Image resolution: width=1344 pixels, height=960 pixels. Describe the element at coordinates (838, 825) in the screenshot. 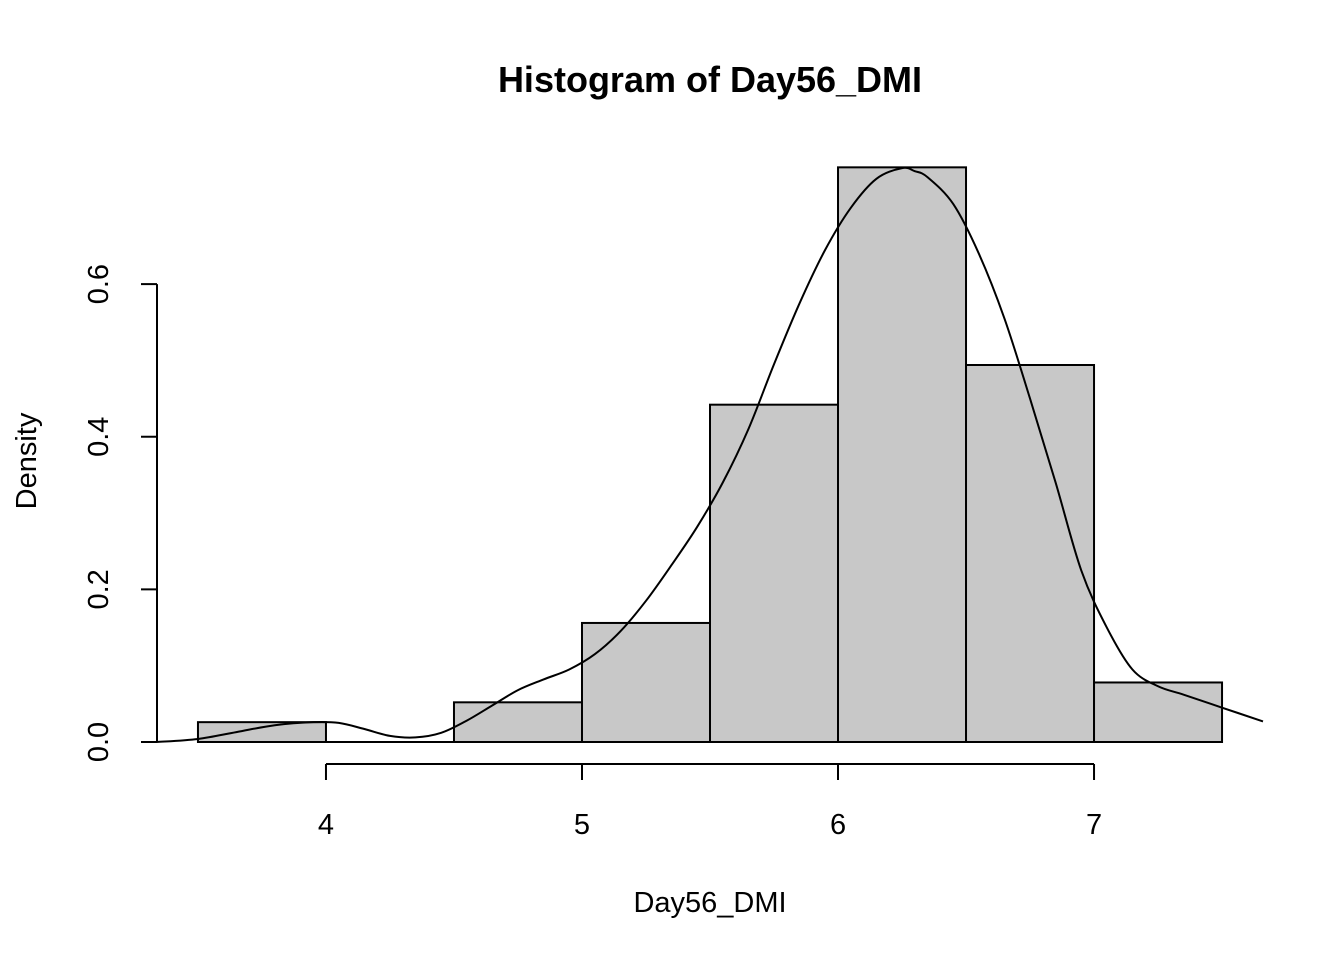

I see `x-tick-label: 6` at that location.